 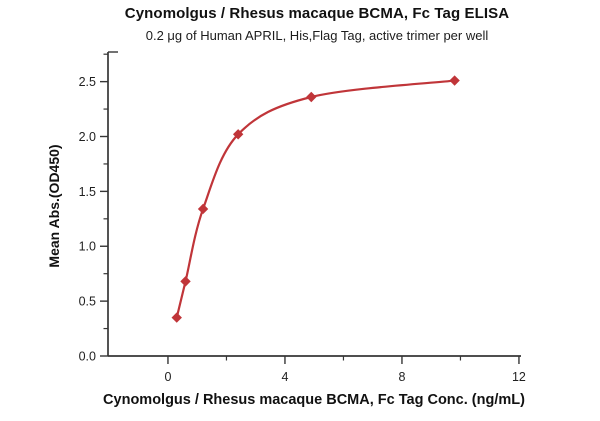 What do you see at coordinates (87, 247) in the screenshot?
I see `y-axis-tick-label: 1.0` at bounding box center [87, 247].